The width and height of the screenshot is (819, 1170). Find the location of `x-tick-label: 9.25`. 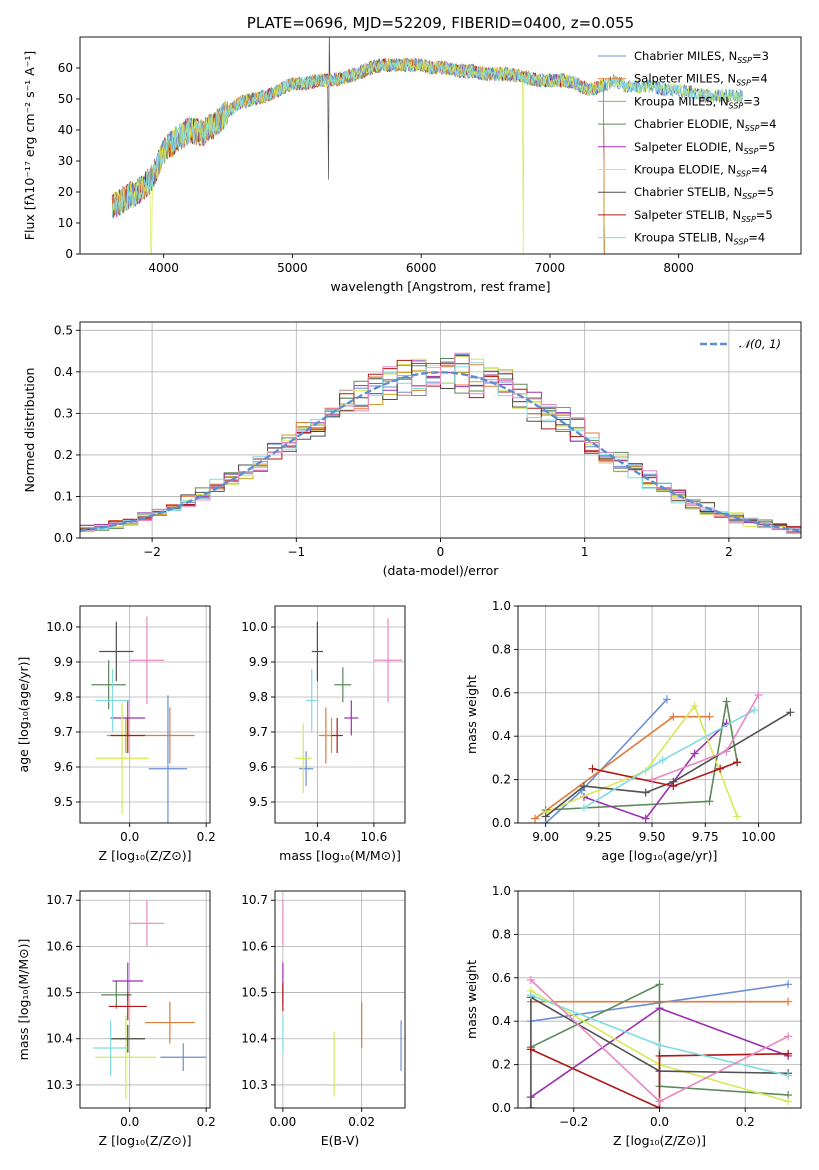

x-tick-label: 9.25 is located at coordinates (598, 837).